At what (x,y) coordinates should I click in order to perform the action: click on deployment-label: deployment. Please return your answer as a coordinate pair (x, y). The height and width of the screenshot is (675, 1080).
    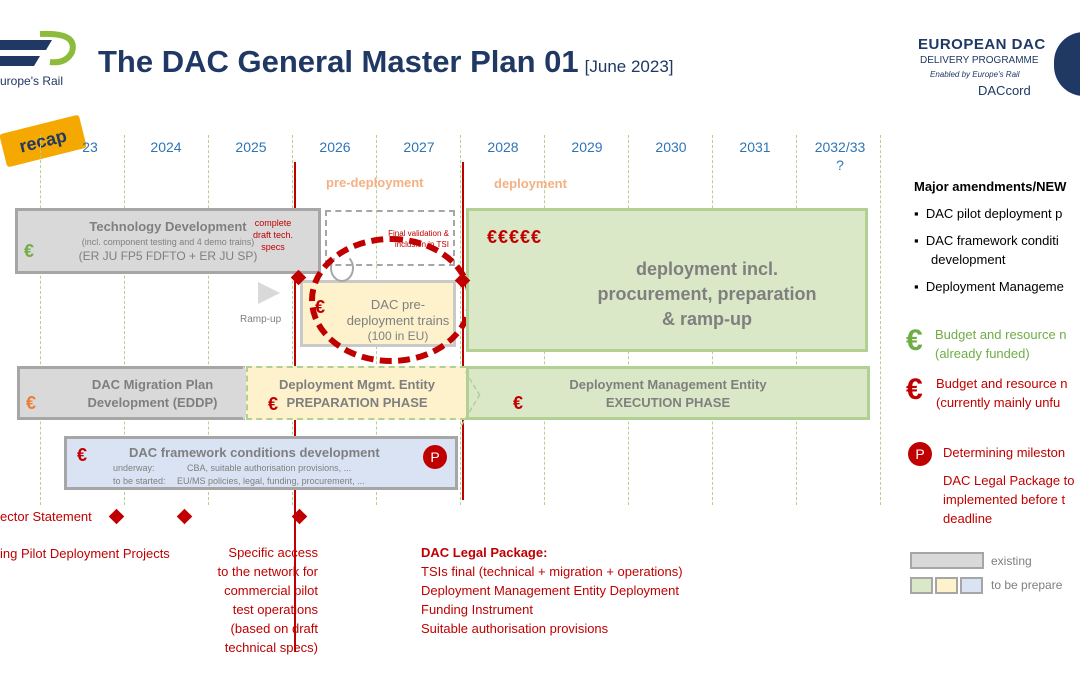
    Looking at the image, I should click on (530, 183).